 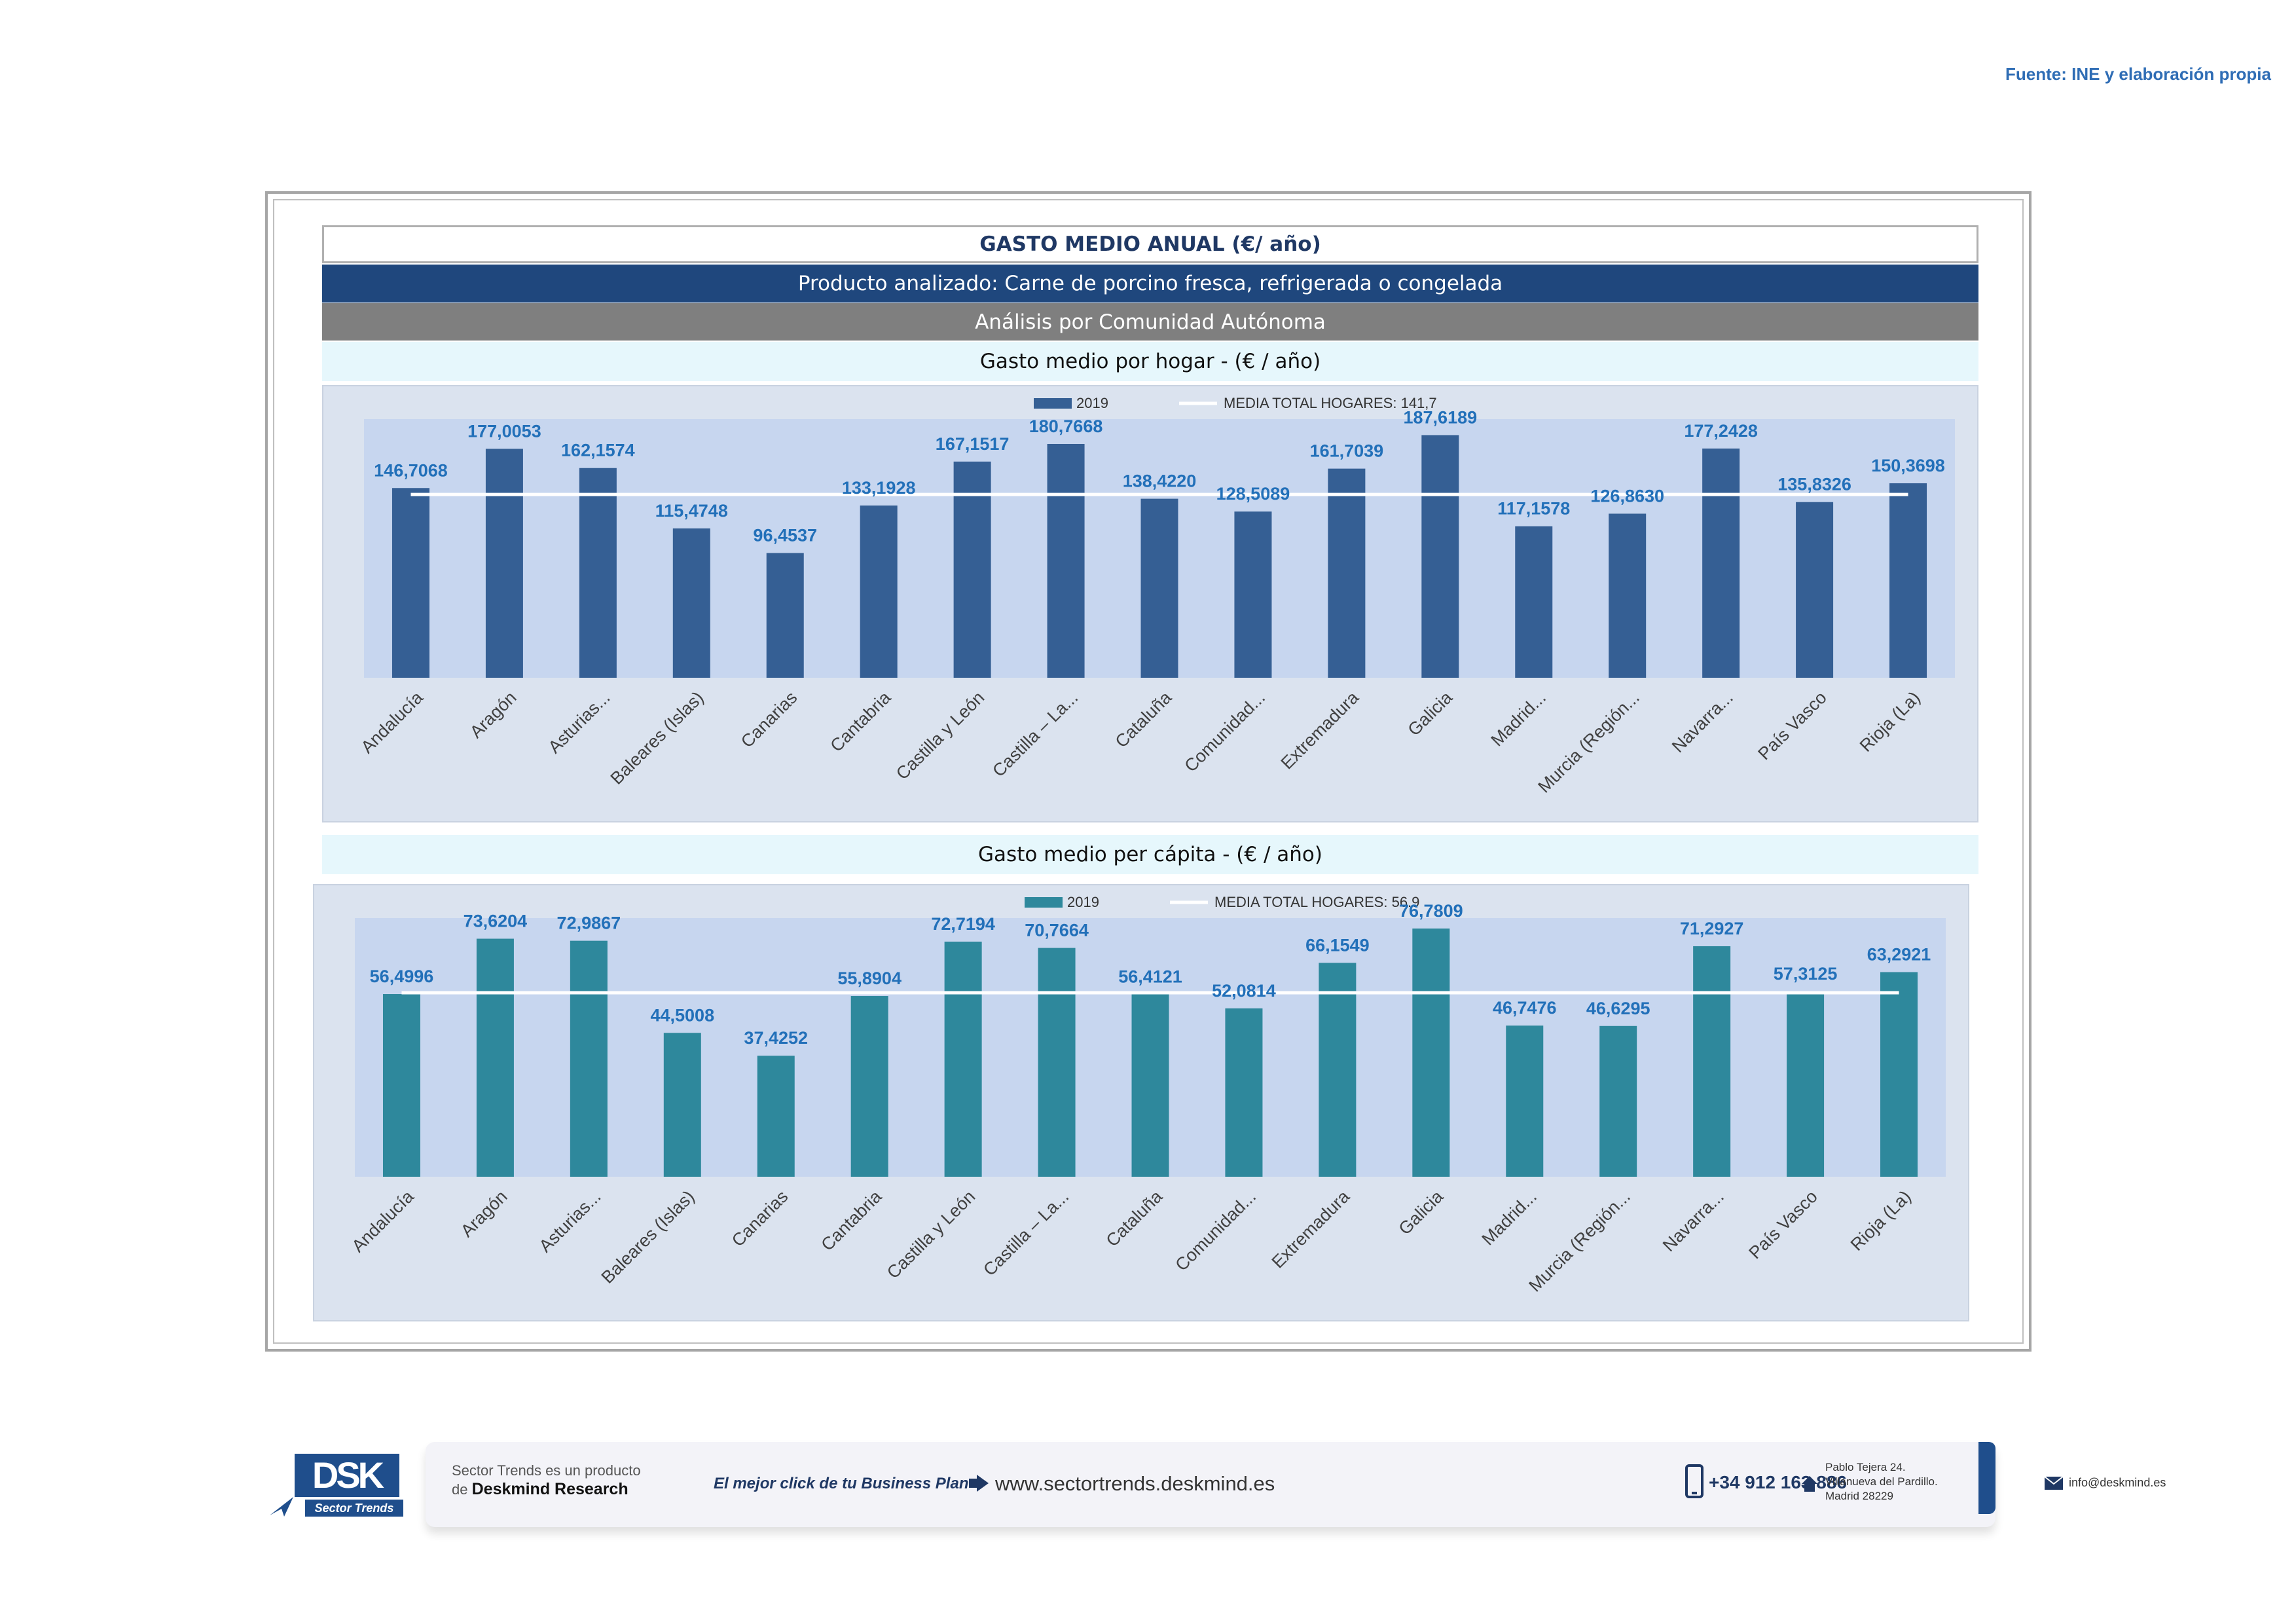 I want to click on footer-brand: Deskmind Research, so click(x=550, y=1489).